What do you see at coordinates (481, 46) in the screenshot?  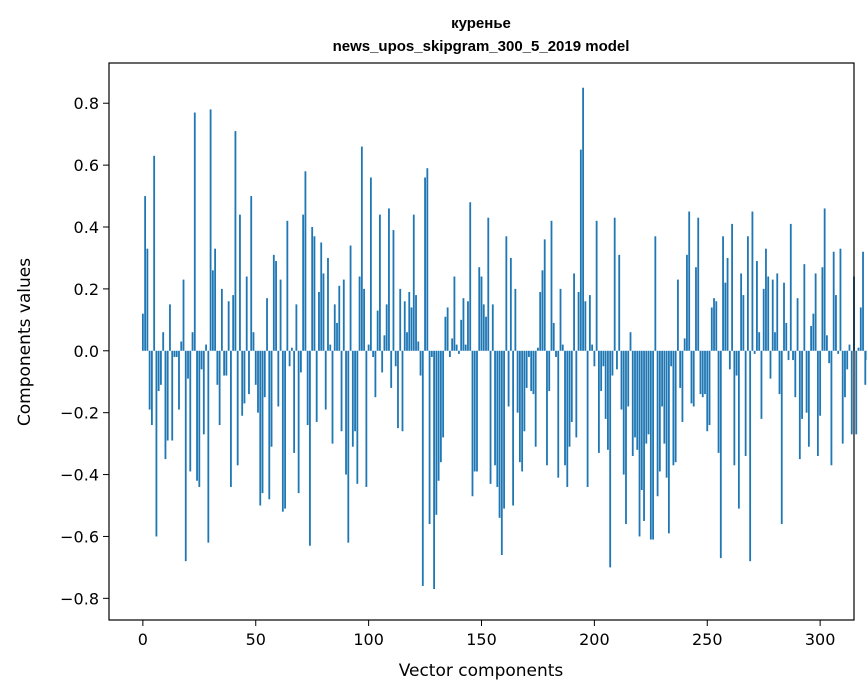 I see `chart-title-line-2: news_upos_skipgram_300_5_2019 model` at bounding box center [481, 46].